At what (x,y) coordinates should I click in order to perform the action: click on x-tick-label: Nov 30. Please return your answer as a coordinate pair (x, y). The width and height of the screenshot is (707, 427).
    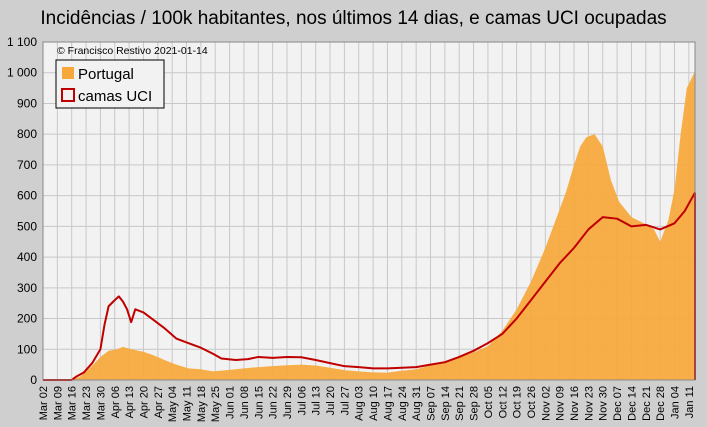
    Looking at the image, I should click on (604, 403).